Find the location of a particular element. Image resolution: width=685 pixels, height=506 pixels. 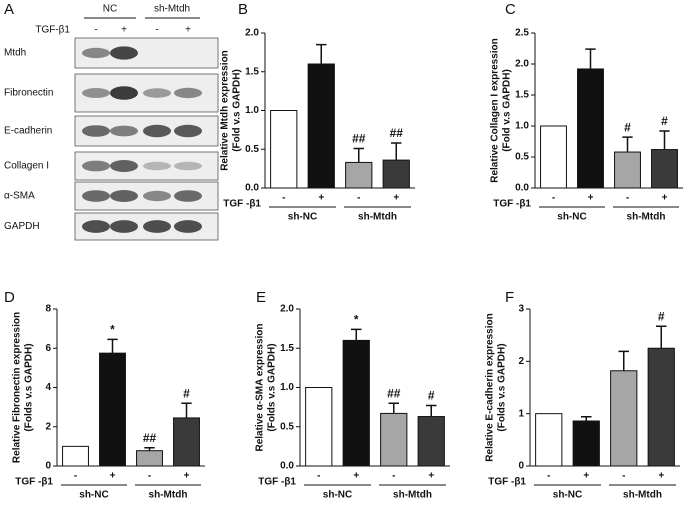

y-axis-label: Relative E-cadherin expression is located at coordinates (490, 387).